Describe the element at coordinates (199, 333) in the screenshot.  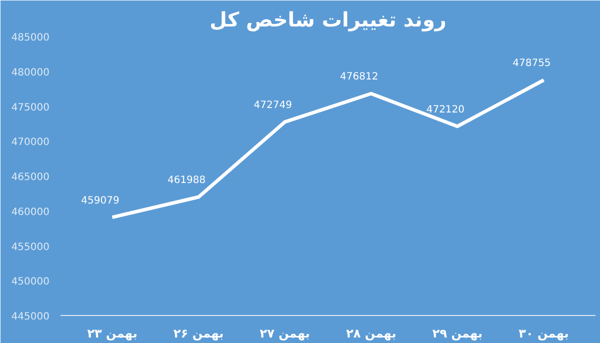
I see `x-tick-label: ۲۶ بهمن` at that location.